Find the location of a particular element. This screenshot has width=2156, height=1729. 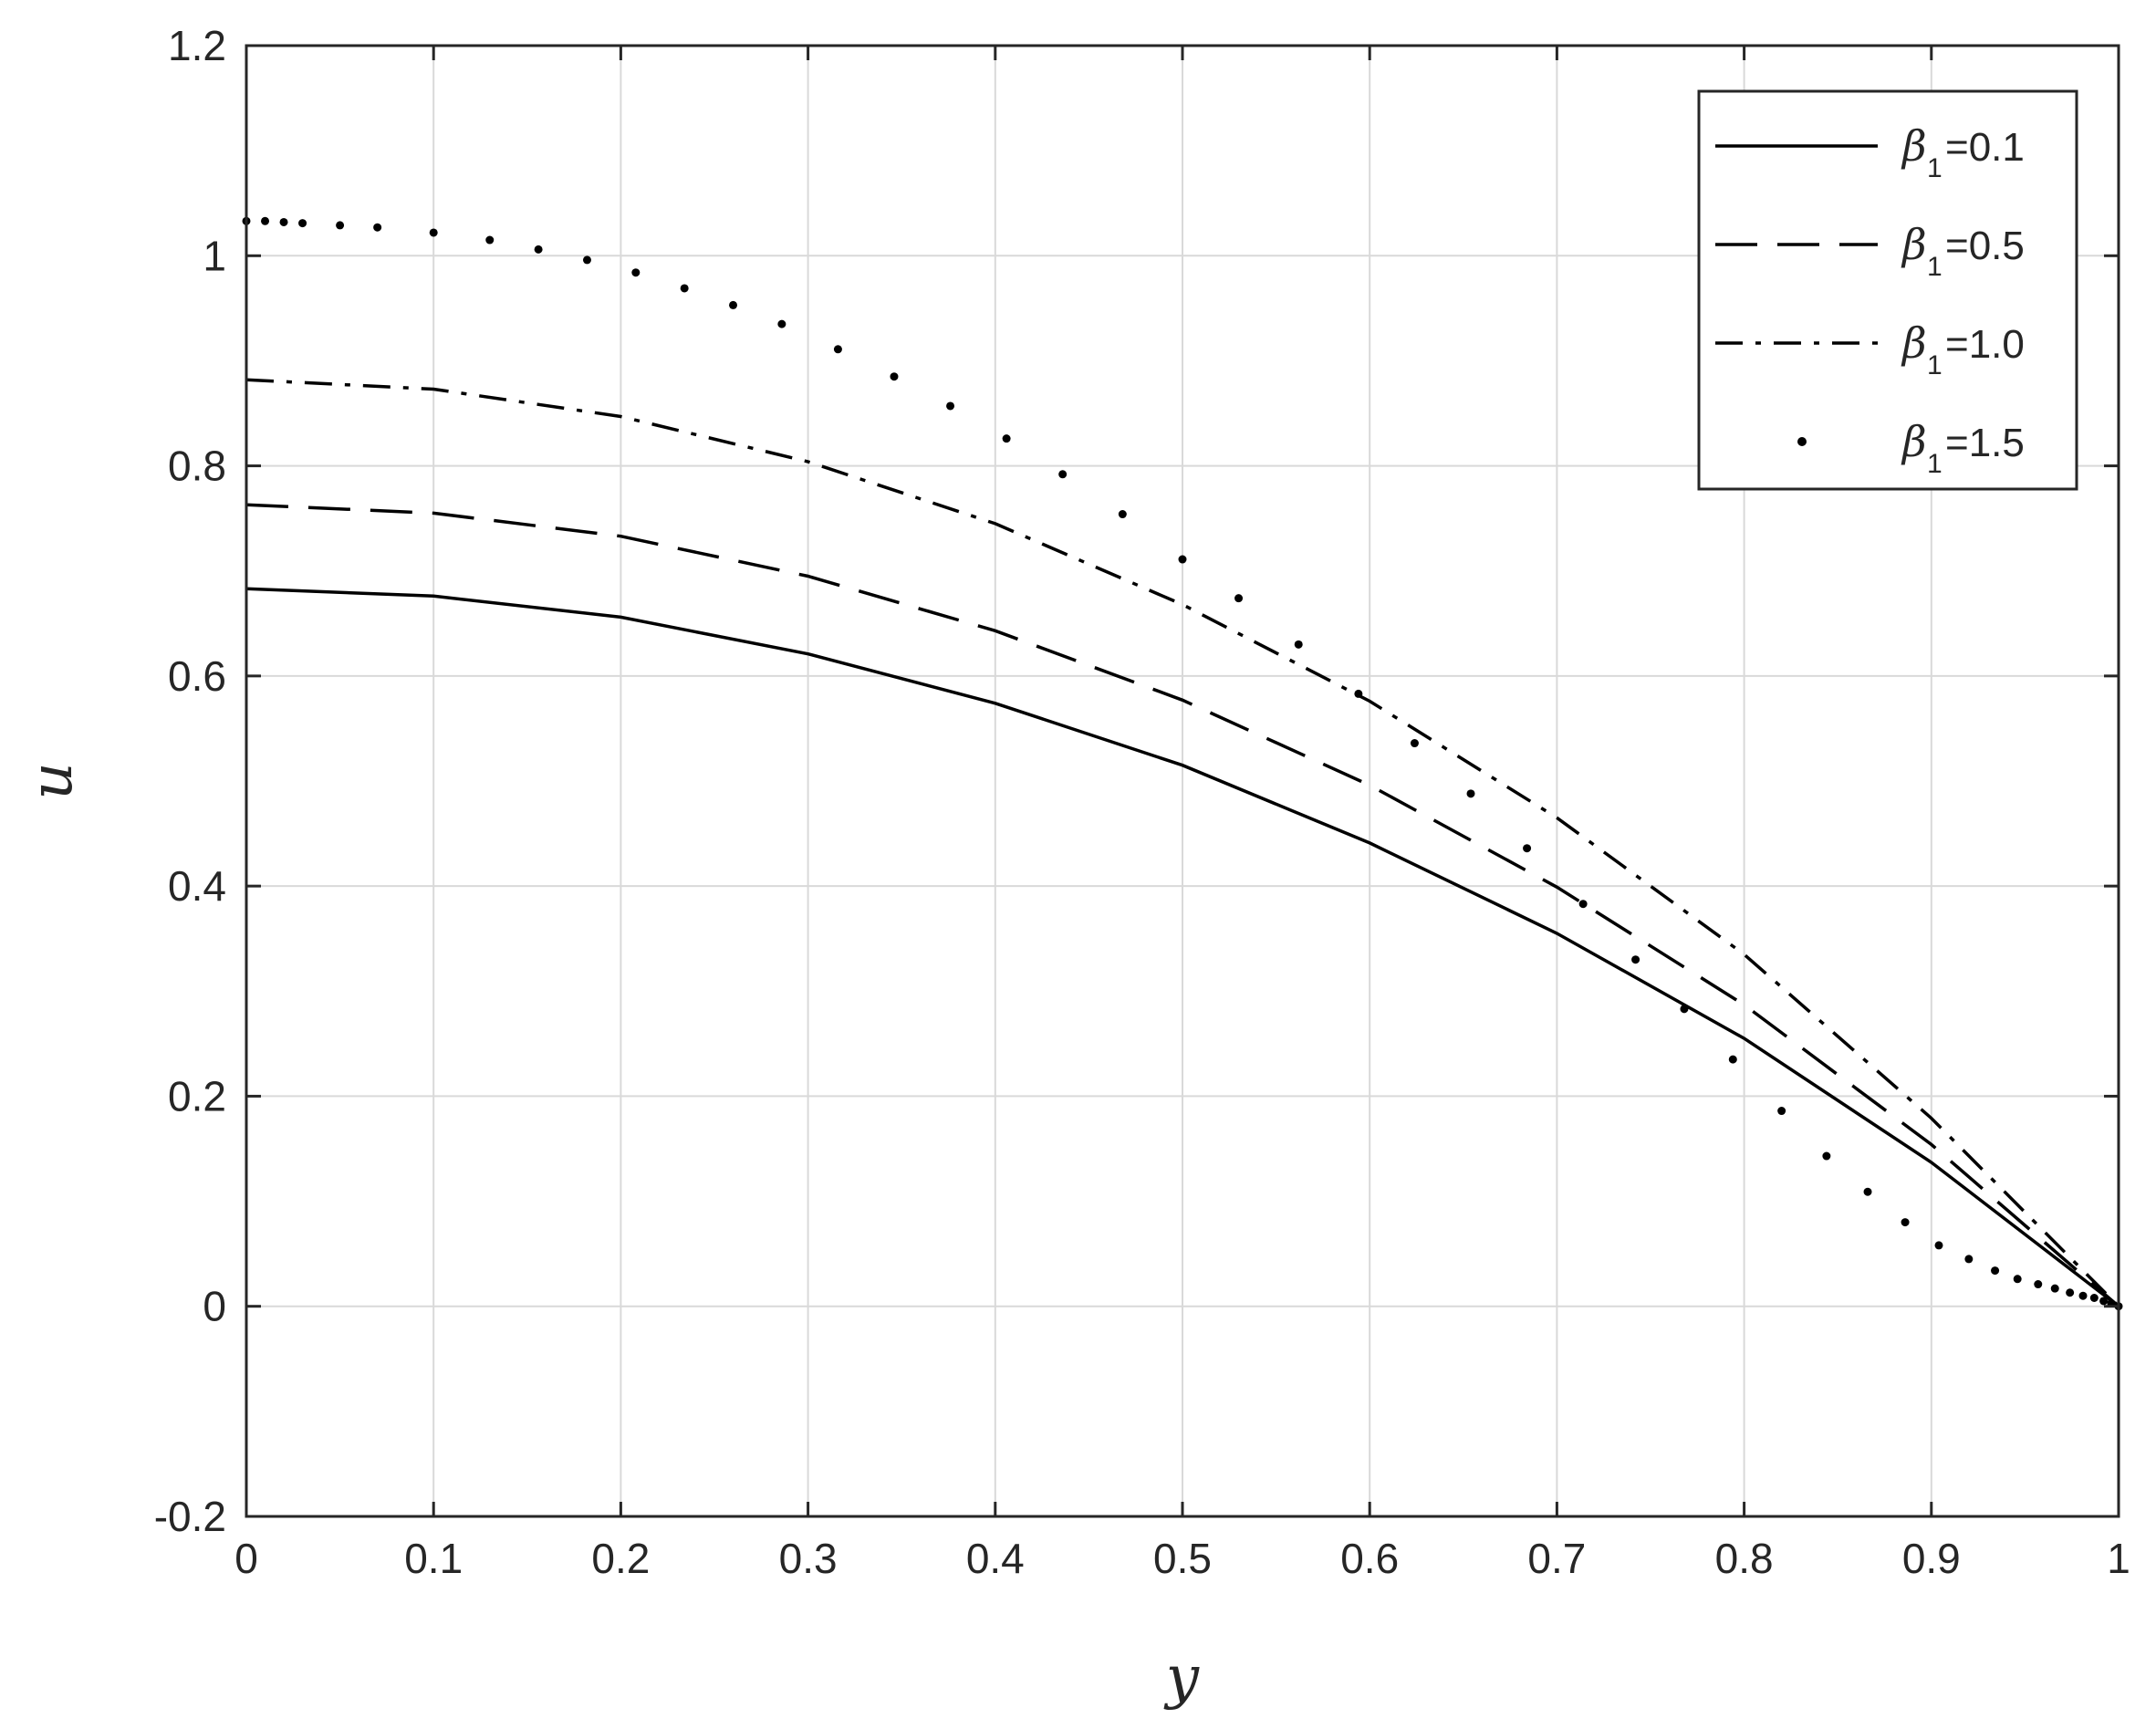

x-tick-label: 1 is located at coordinates (2118, 1558).